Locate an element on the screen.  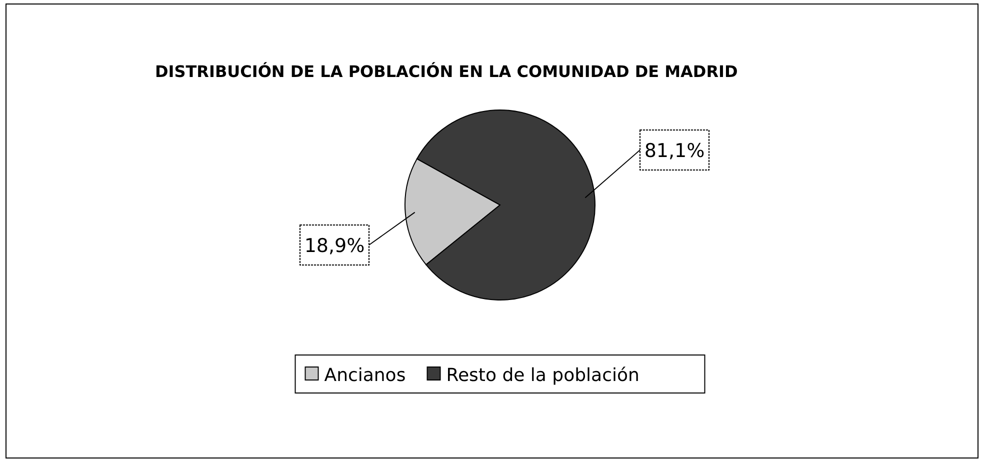
legend-label: Resto de la población is located at coordinates (543, 375).